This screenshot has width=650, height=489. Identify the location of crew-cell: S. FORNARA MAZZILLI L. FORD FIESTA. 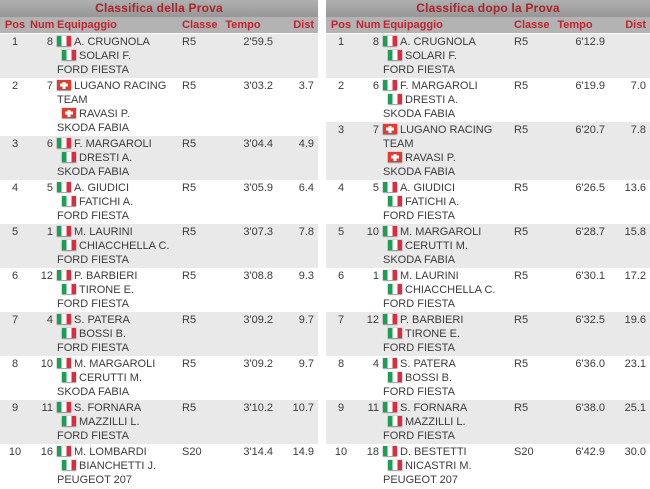
(446, 422).